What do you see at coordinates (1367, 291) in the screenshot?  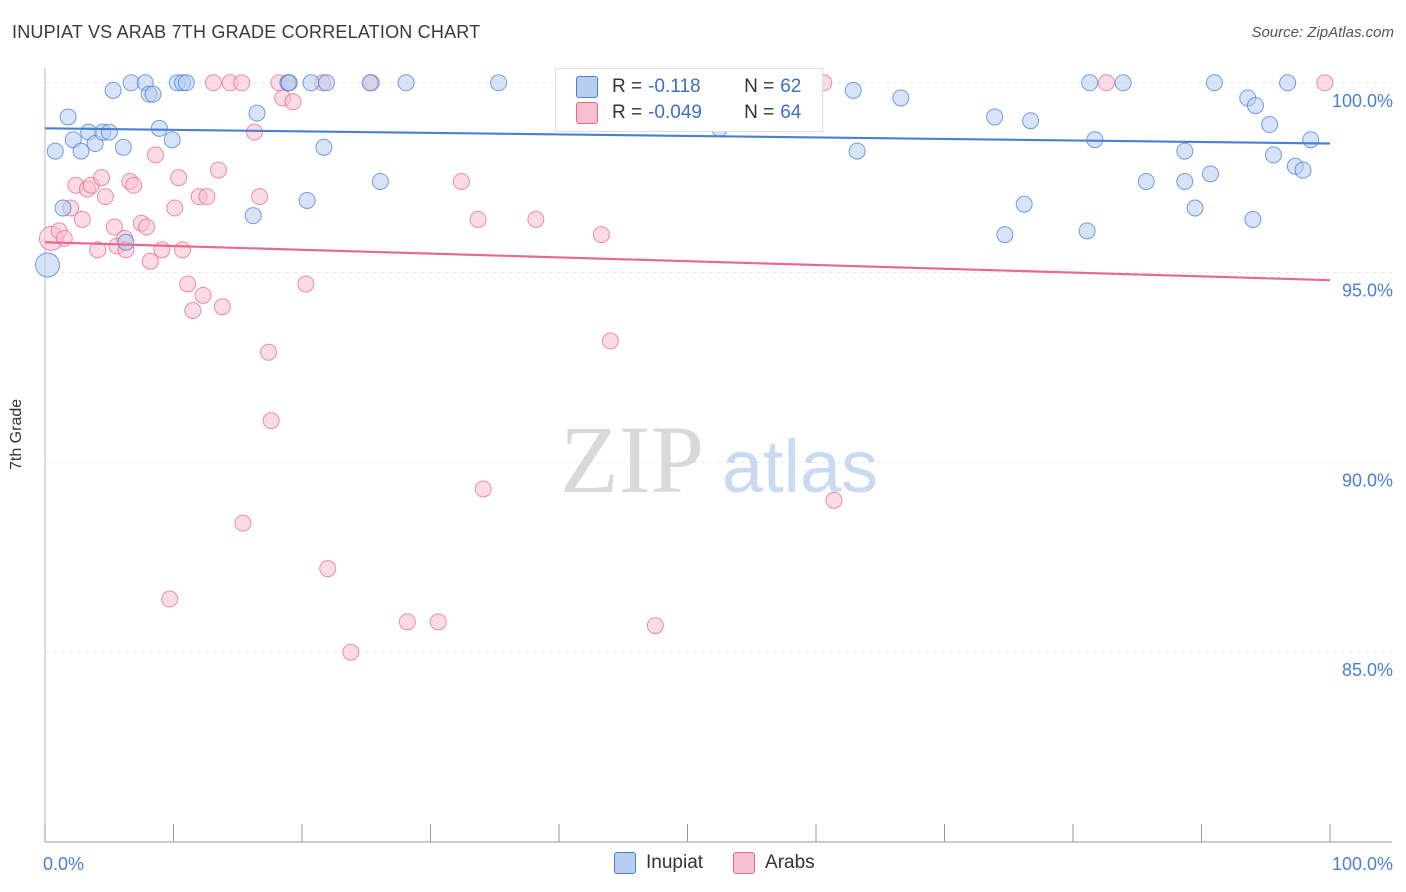 I see `y-tick-label: 95.0%` at bounding box center [1367, 291].